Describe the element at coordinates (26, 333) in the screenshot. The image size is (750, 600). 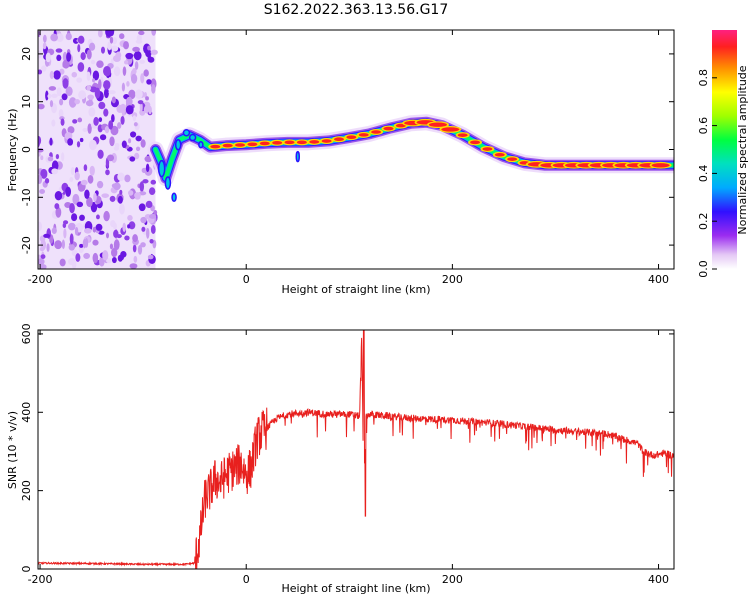
I see `y-tick-label: 600` at that location.